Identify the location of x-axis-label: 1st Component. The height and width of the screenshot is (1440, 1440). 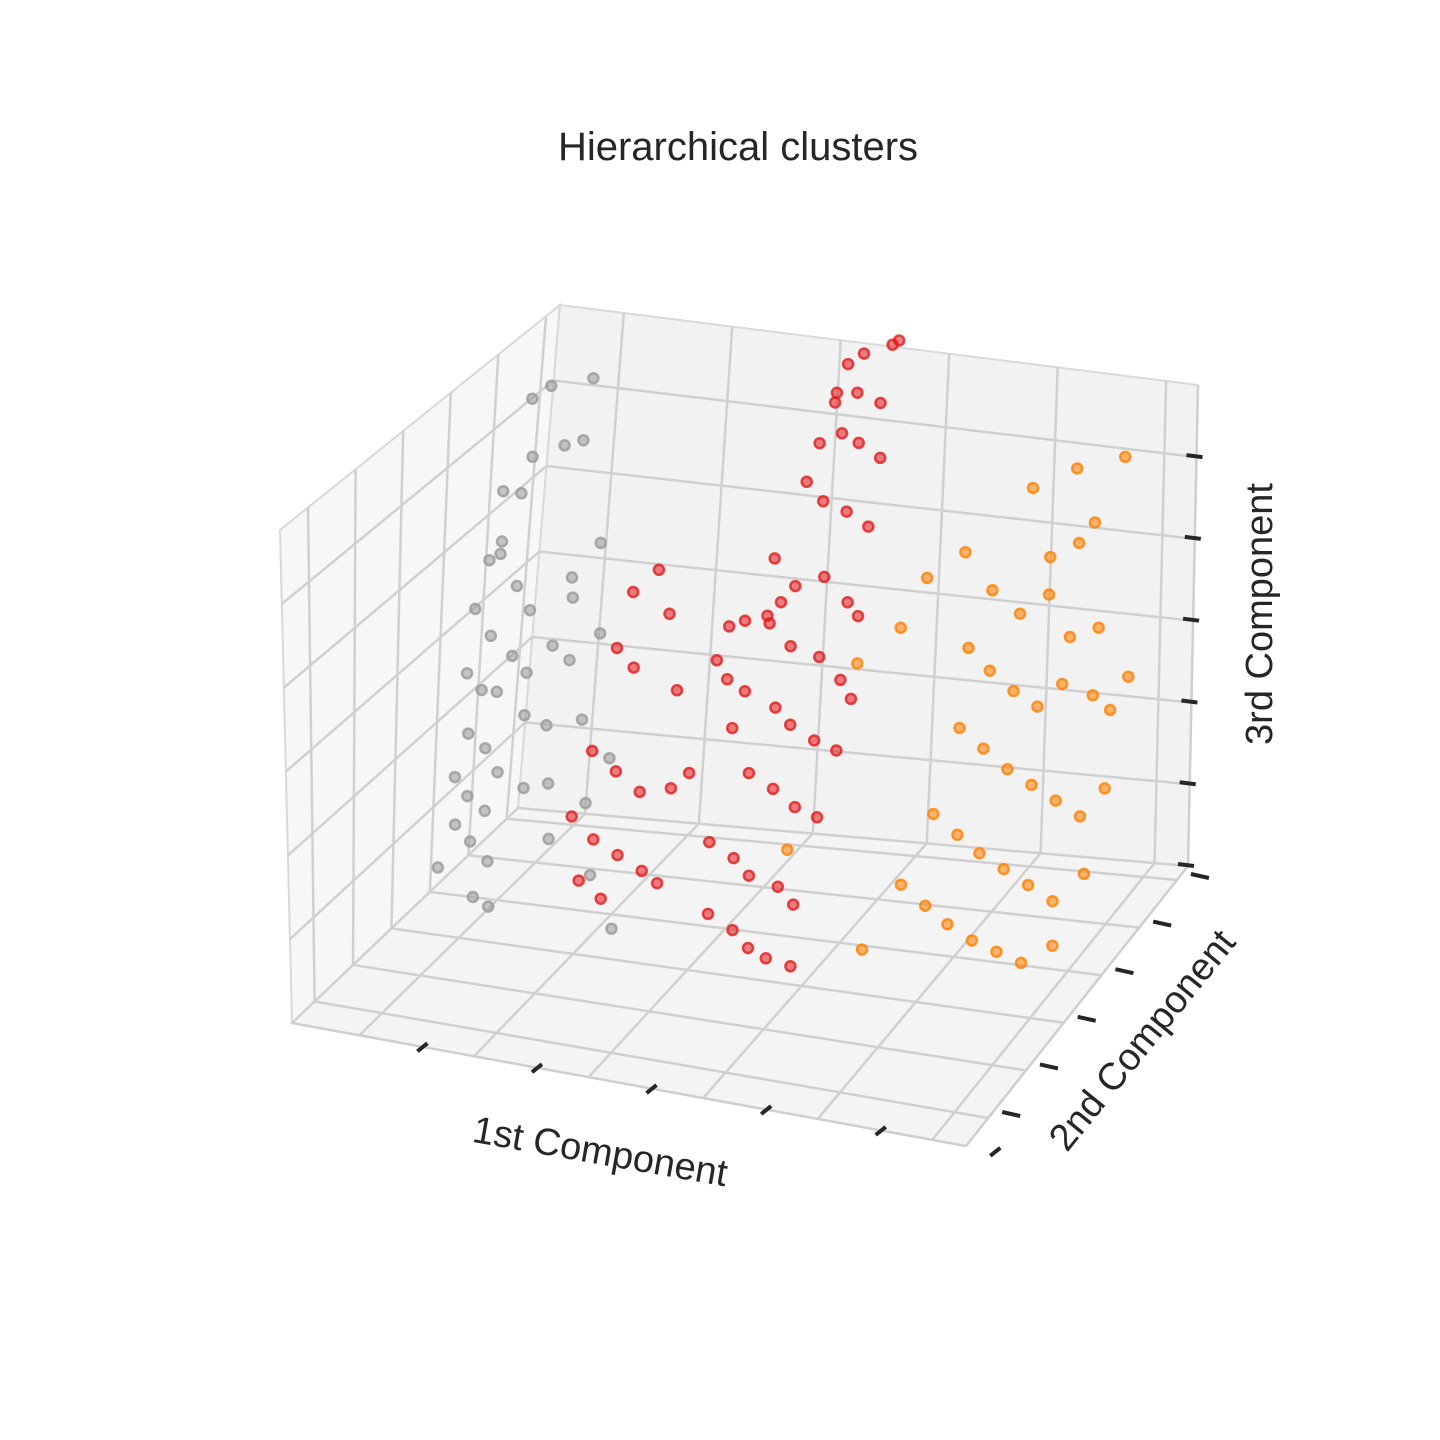
(601, 1152).